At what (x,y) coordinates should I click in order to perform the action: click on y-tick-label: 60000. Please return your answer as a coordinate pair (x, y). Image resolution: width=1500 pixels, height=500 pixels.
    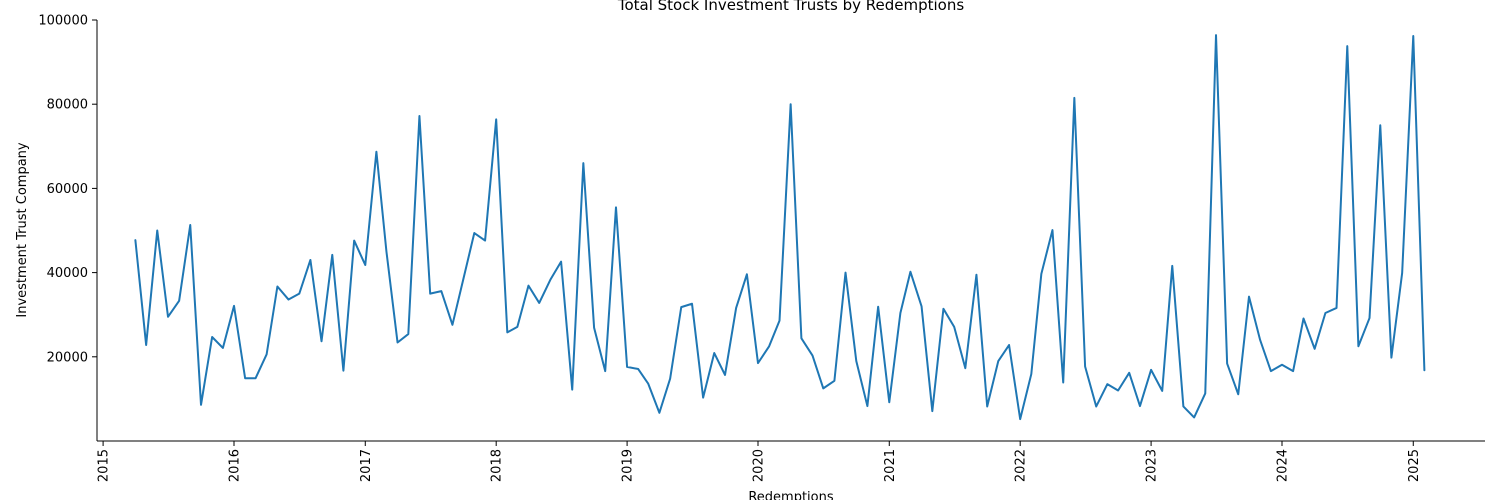
    Looking at the image, I should click on (67, 189).